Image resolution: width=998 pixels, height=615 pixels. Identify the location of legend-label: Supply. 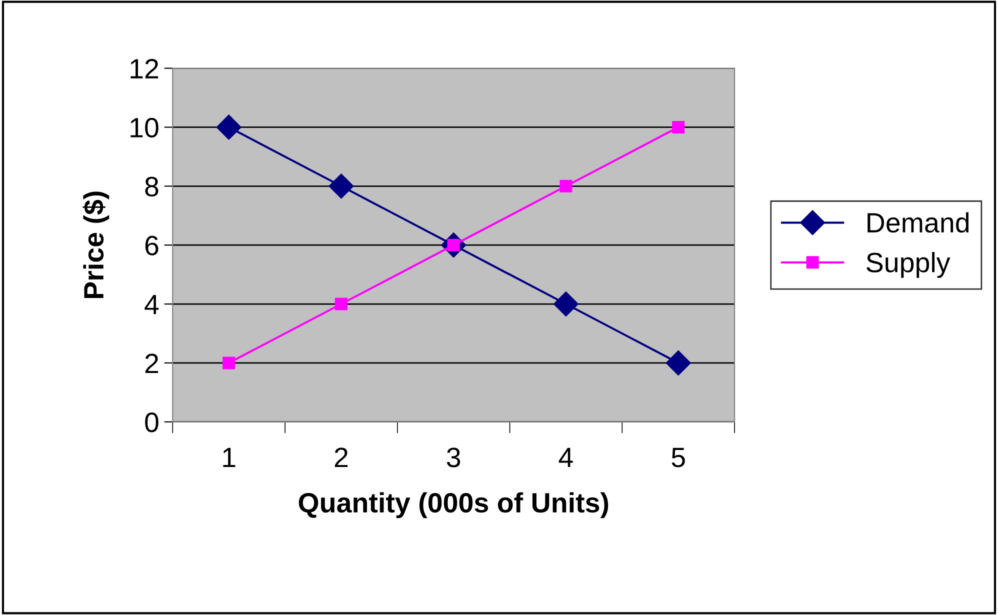
(908, 265).